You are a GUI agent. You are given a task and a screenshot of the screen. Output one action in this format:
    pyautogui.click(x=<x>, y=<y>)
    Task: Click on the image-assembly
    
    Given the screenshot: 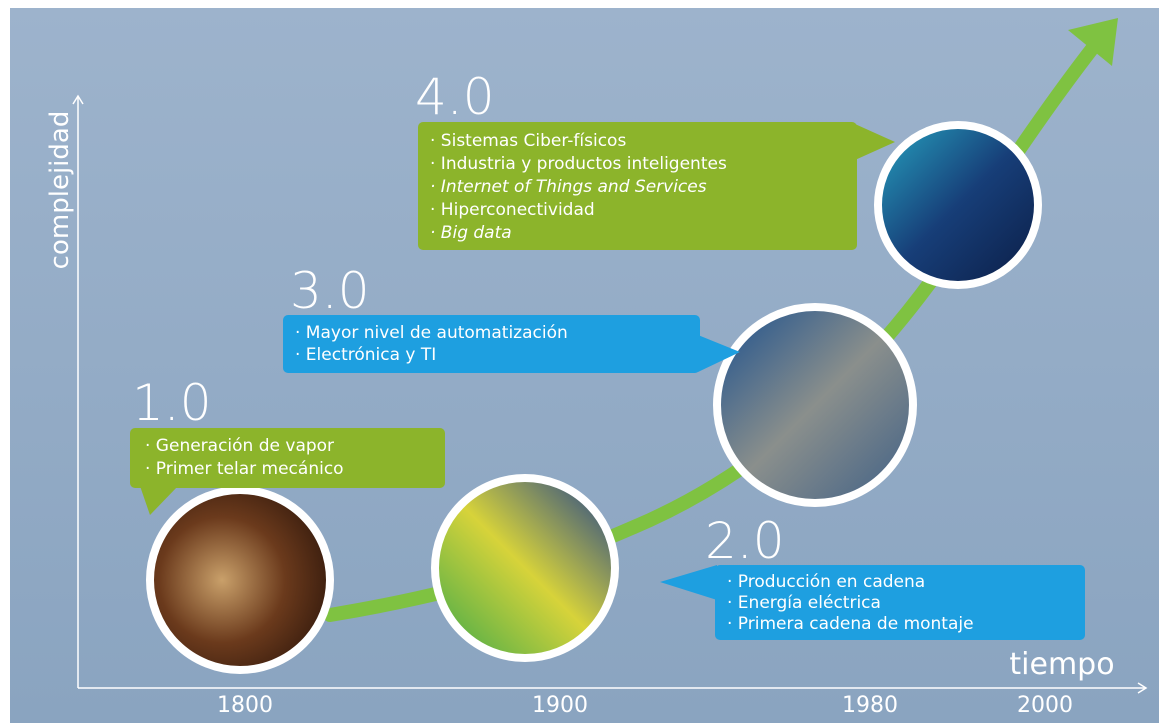 What is the action you would take?
    pyautogui.click(x=525, y=568)
    